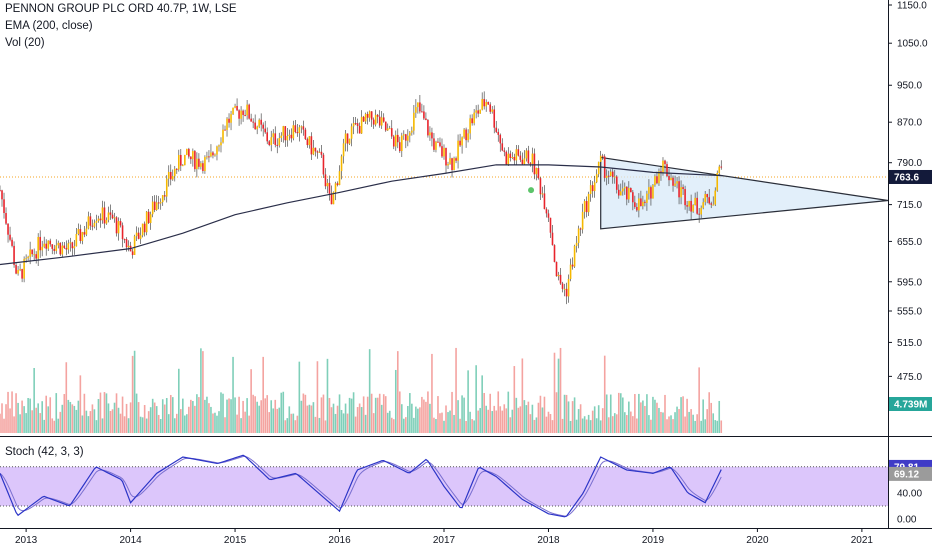 This screenshot has height=550, width=932. Describe the element at coordinates (909, 205) in the screenshot. I see `price-tick-label: 715.0` at that location.